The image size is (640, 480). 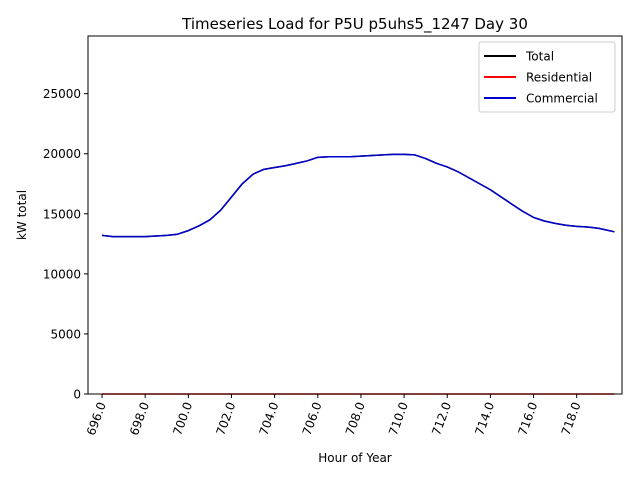 What do you see at coordinates (62, 94) in the screenshot?
I see `y-tick-label: 25000` at bounding box center [62, 94].